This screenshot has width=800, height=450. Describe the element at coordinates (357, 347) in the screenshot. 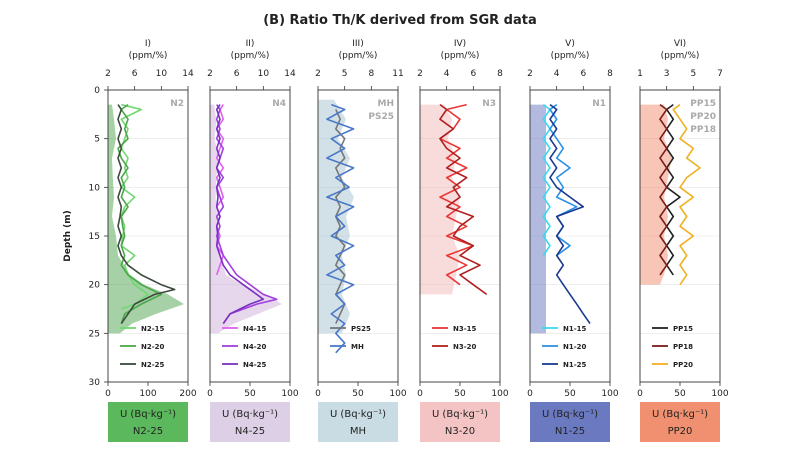

I see `legend-label: MH` at that location.